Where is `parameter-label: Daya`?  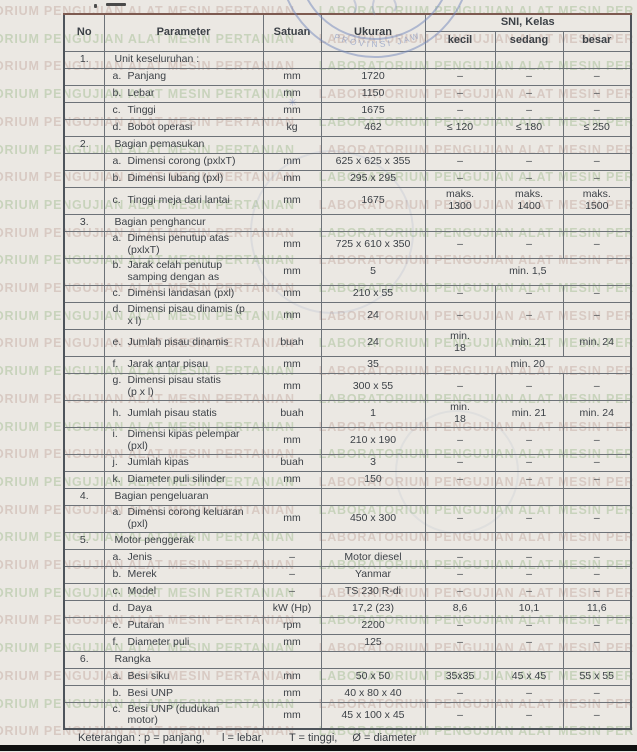 parameter-label: Daya is located at coordinates (140, 607).